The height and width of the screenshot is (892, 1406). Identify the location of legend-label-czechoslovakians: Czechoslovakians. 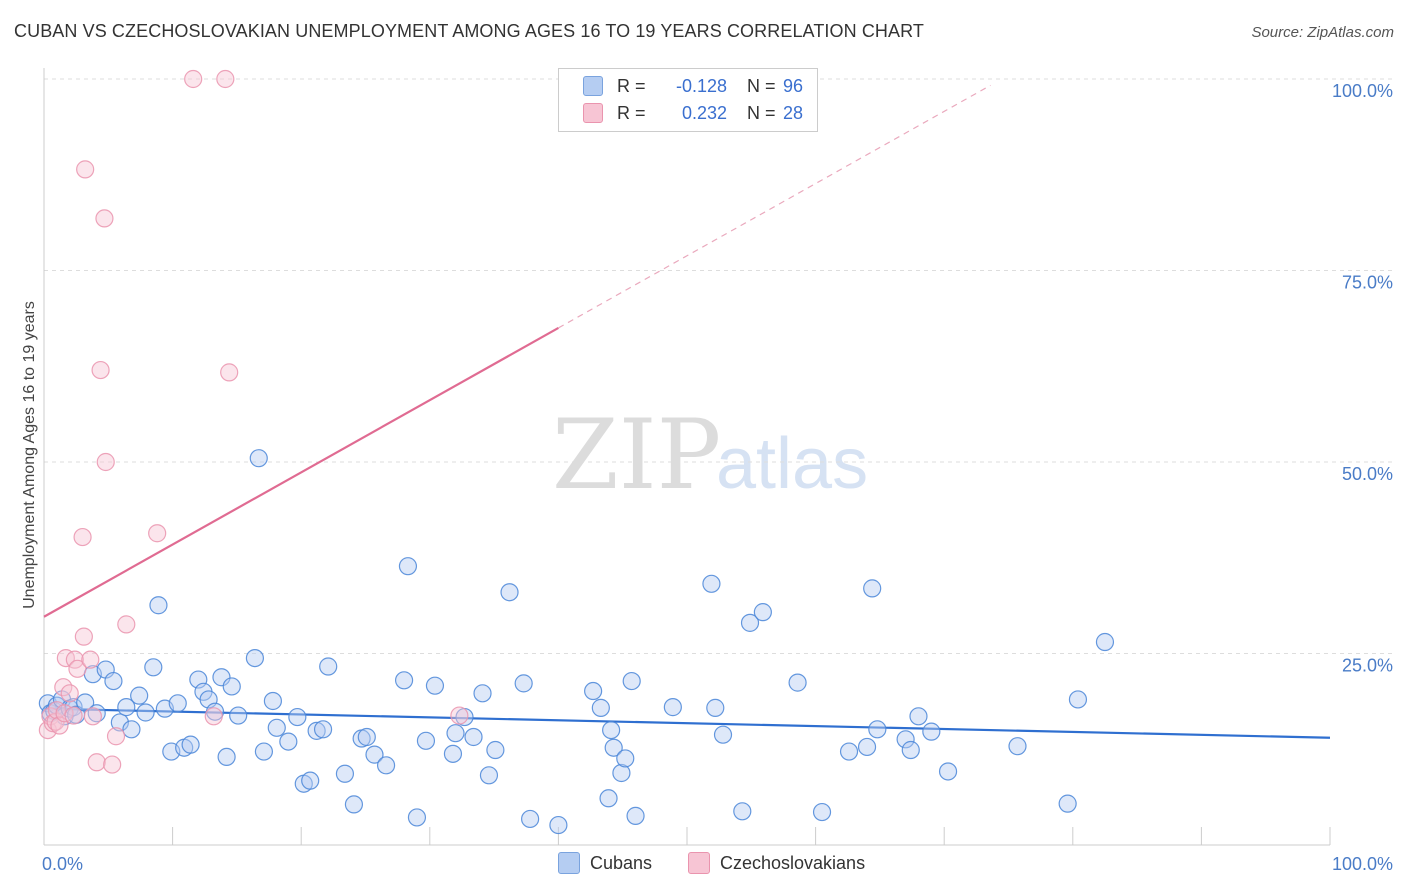
(793, 862).